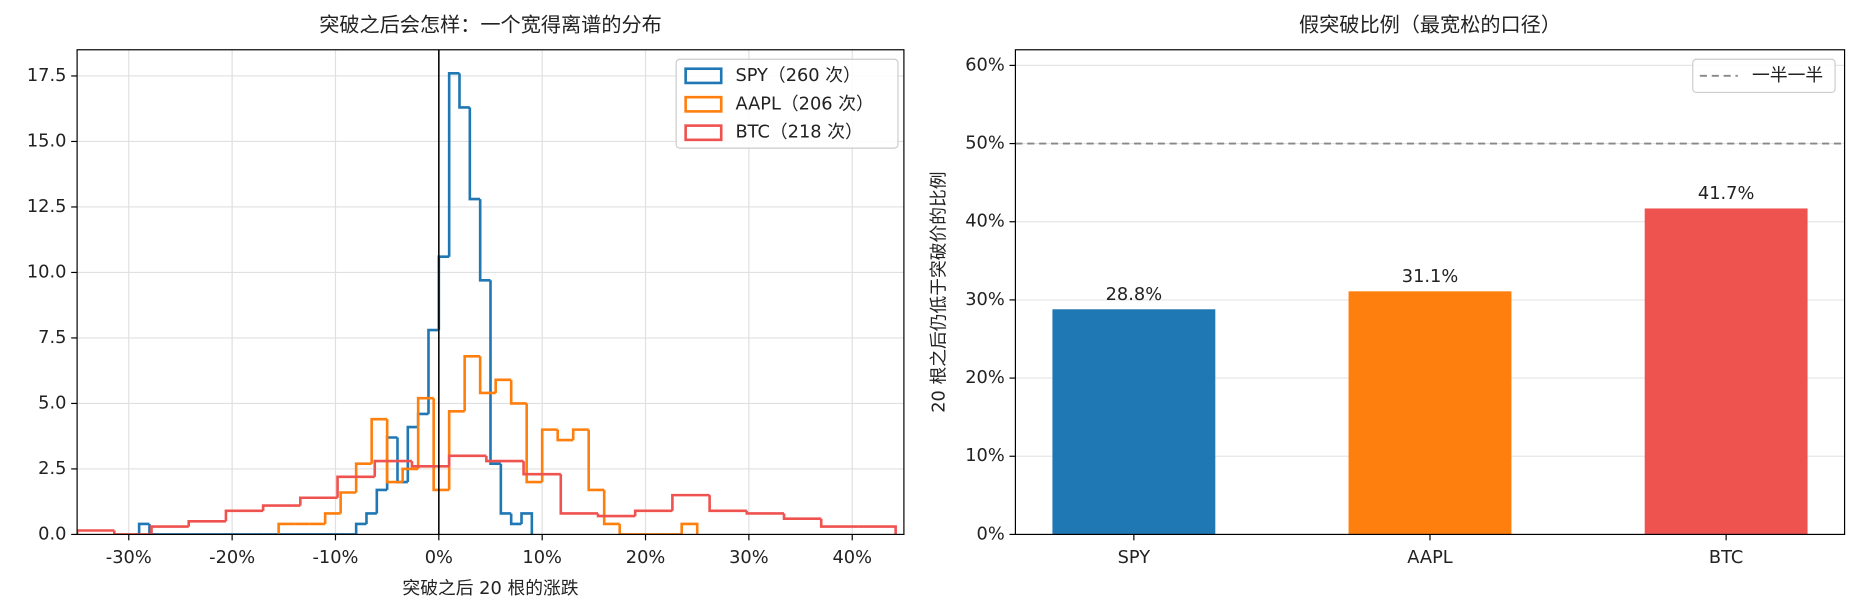  I want to click on x-tick-label: 30%, so click(749, 557).